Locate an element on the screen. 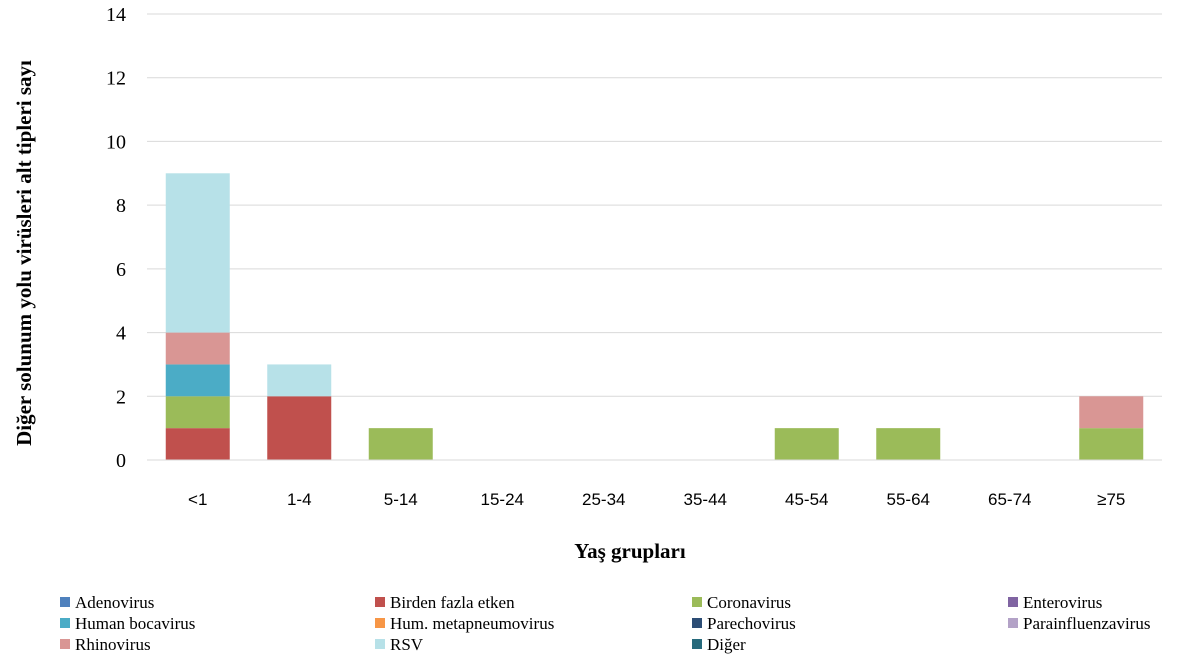  legend-item: Human bocavirus is located at coordinates (127, 623).